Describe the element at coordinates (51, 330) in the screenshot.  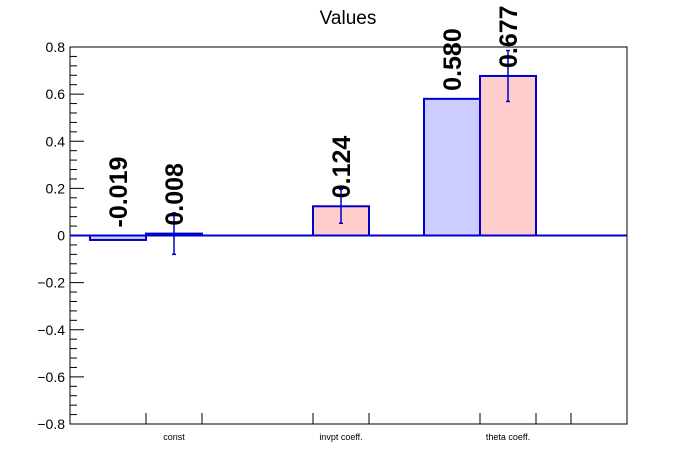
I see `y-tick-label: −0.4` at that location.